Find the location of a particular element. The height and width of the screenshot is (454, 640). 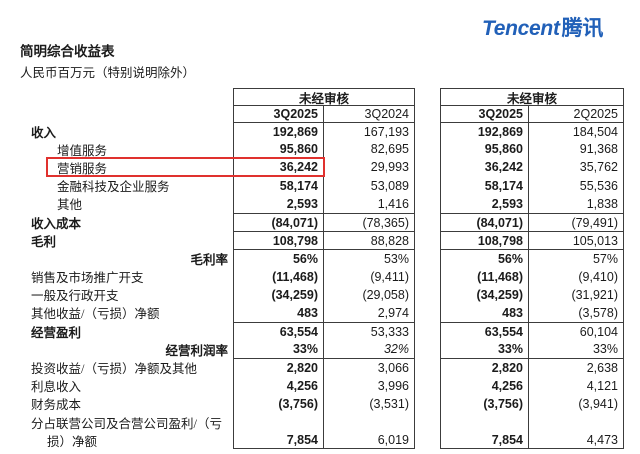

row-label: 投资收益/（亏损）净额及其他 is located at coordinates (114, 369).